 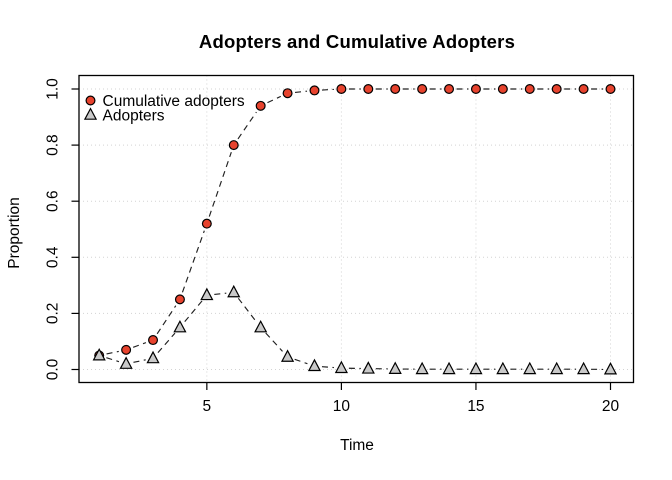 What do you see at coordinates (53, 257) in the screenshot?
I see `y-tick-label: 0.4` at bounding box center [53, 257].